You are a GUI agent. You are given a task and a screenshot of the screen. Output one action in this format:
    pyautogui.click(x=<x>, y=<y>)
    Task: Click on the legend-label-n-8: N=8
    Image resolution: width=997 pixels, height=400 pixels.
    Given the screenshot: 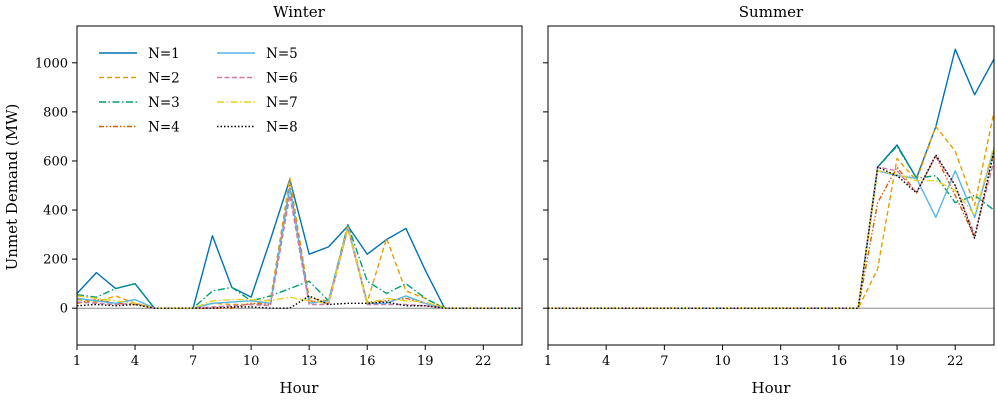 What is the action you would take?
    pyautogui.click(x=282, y=128)
    